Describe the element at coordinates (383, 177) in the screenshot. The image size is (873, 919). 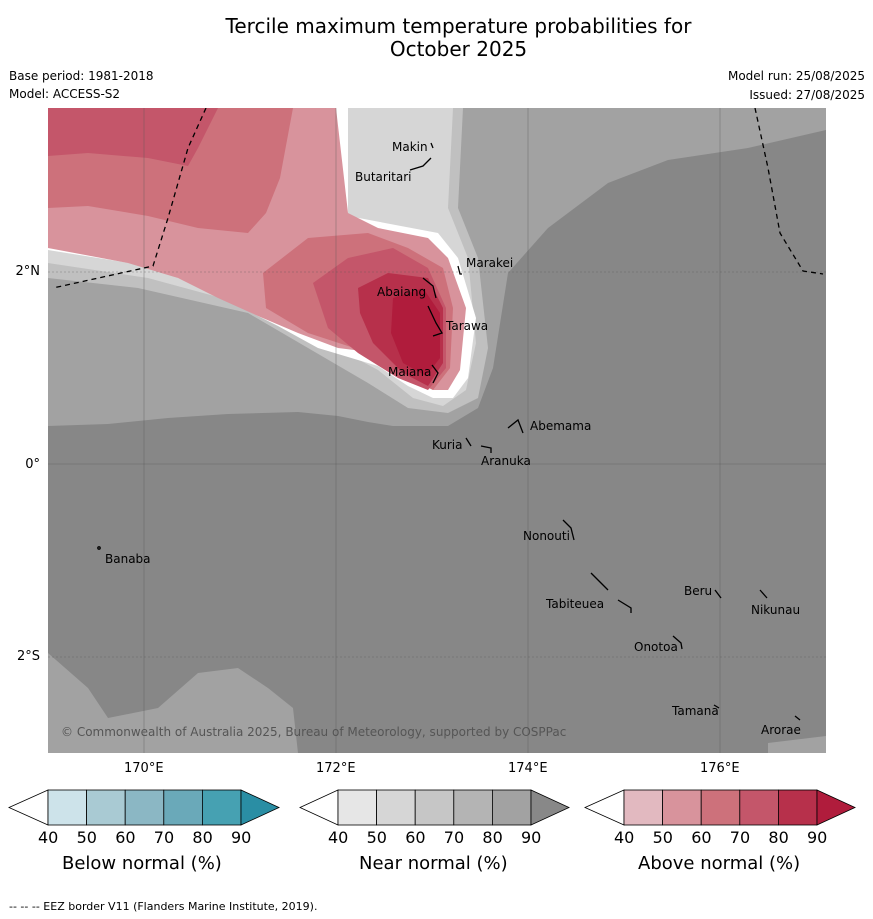
I see `place-label: Butaritari` at that location.